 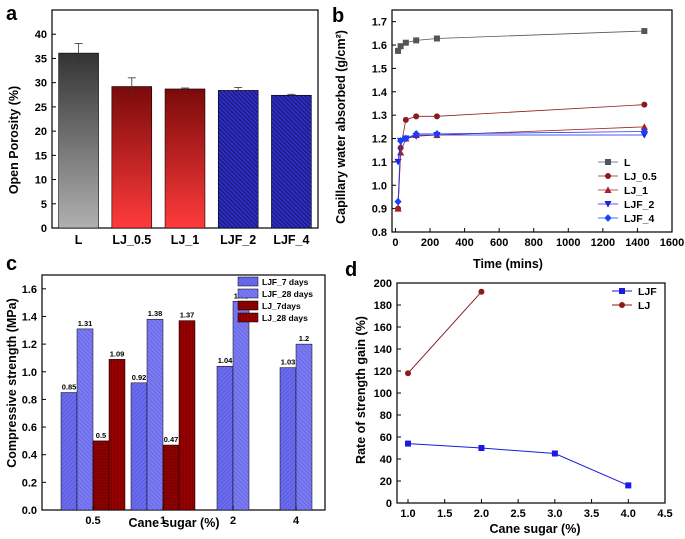 What do you see at coordinates (379, 116) in the screenshot?
I see `chart-b-ytick-label: 1.3` at bounding box center [379, 116].